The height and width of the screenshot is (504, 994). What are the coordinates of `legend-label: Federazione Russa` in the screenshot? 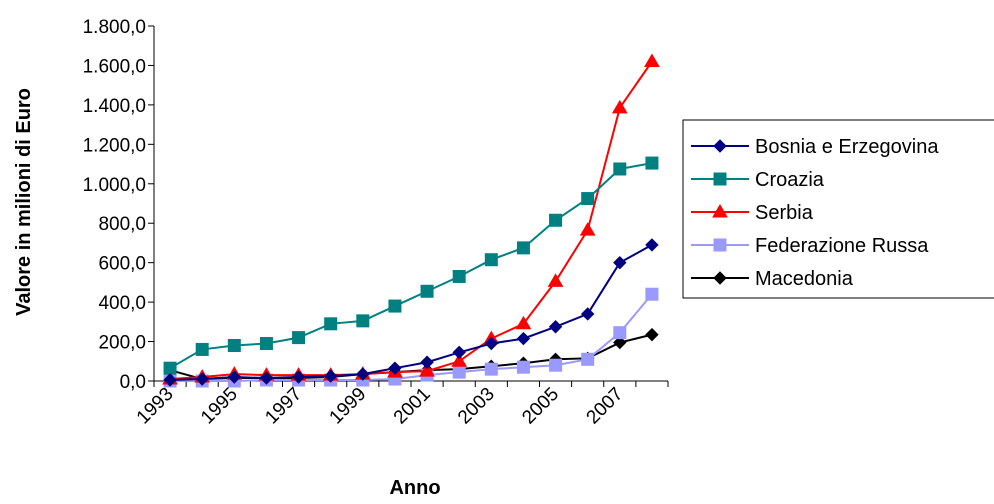 It's located at (842, 246).